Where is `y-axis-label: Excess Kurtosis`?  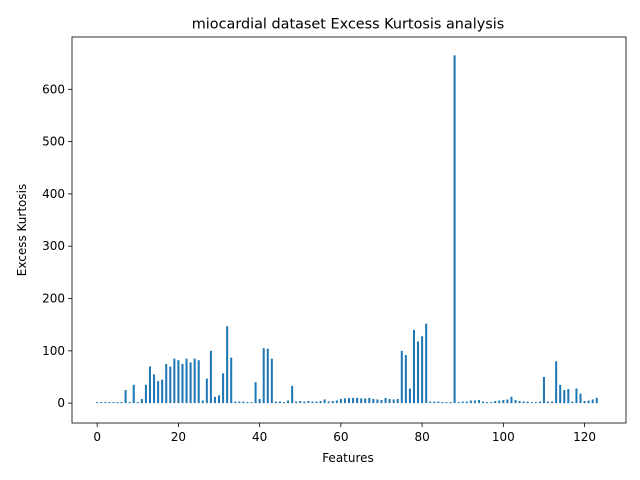
y-axis-label: Excess Kurtosis is located at coordinates (22, 230).